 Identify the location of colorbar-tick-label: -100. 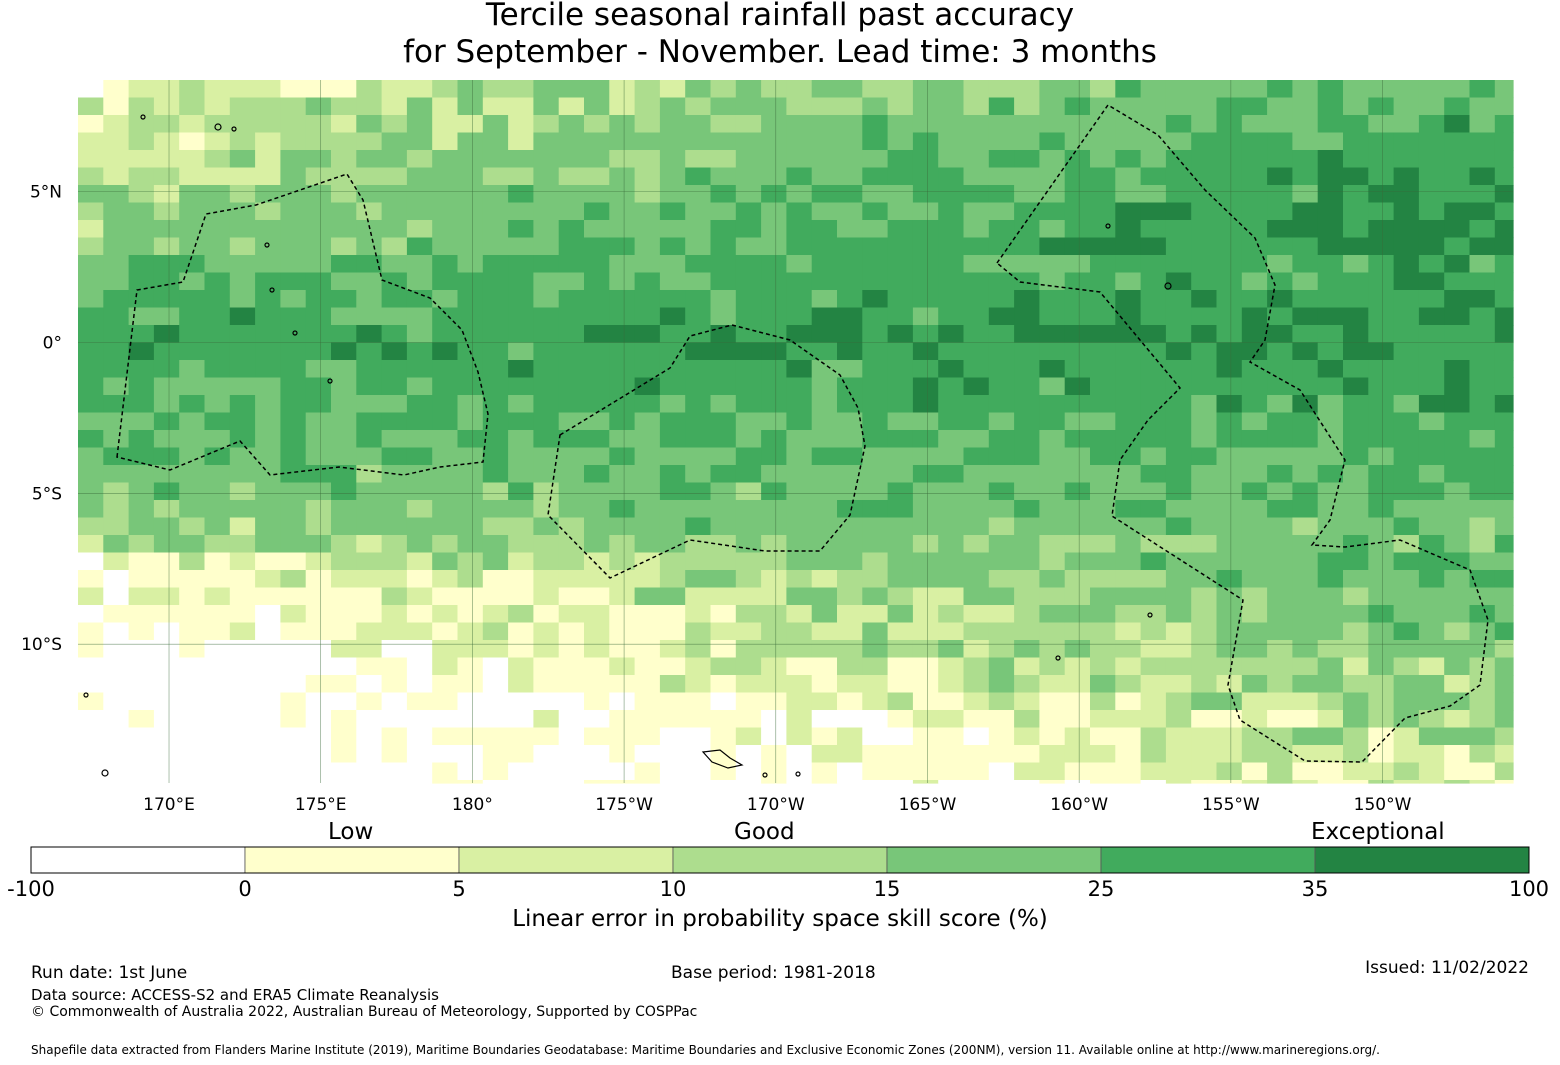
(31, 889).